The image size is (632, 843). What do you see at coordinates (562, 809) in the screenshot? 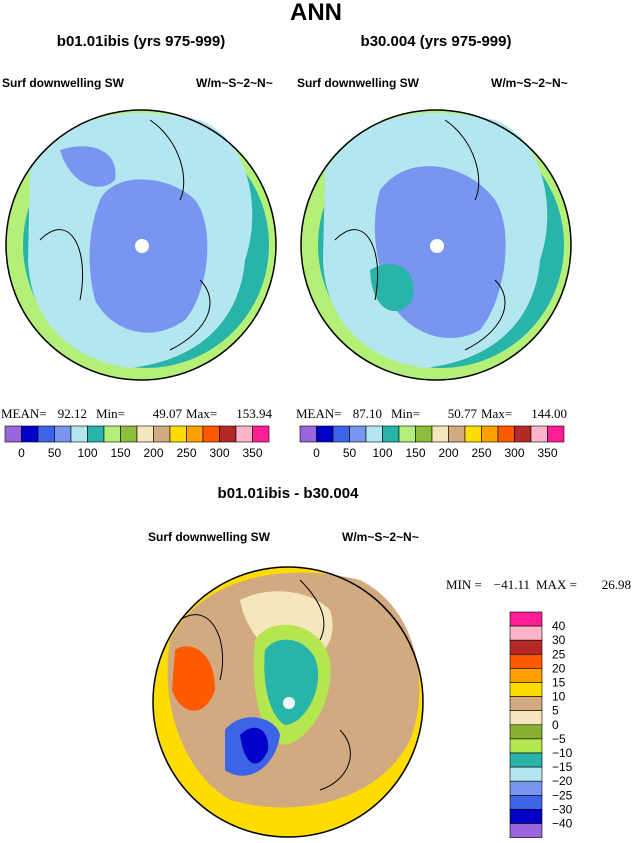
I see `colorbar-label: −30` at bounding box center [562, 809].